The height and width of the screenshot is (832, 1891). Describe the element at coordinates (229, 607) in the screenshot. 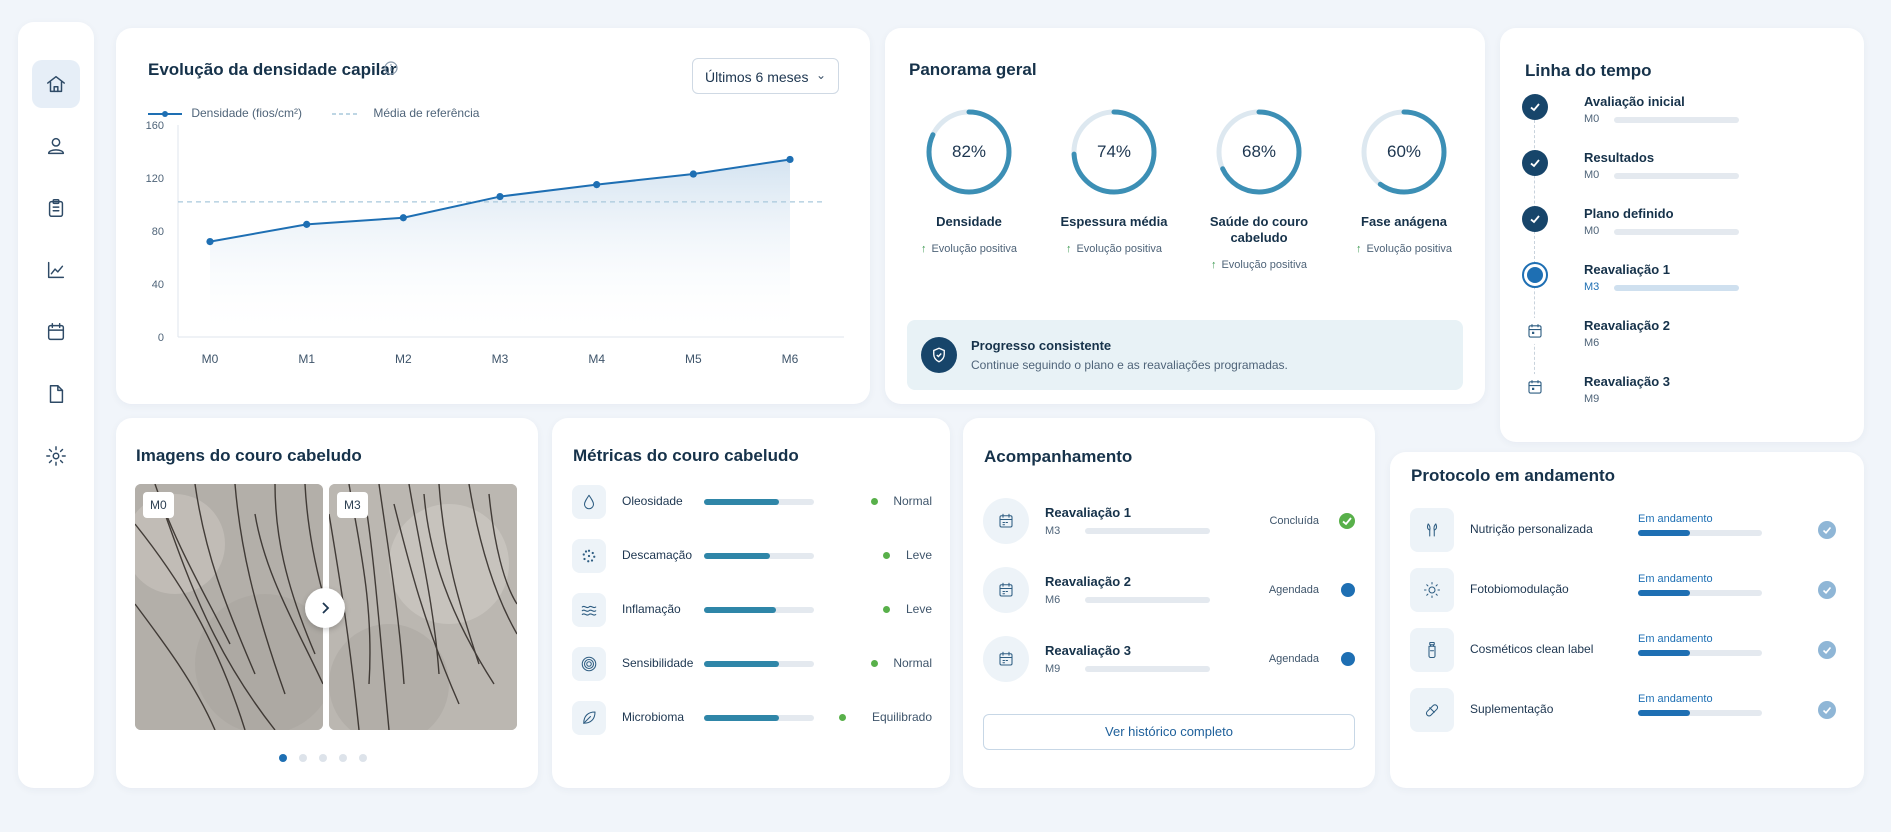

I see `scalp-photo-before: M0` at that location.